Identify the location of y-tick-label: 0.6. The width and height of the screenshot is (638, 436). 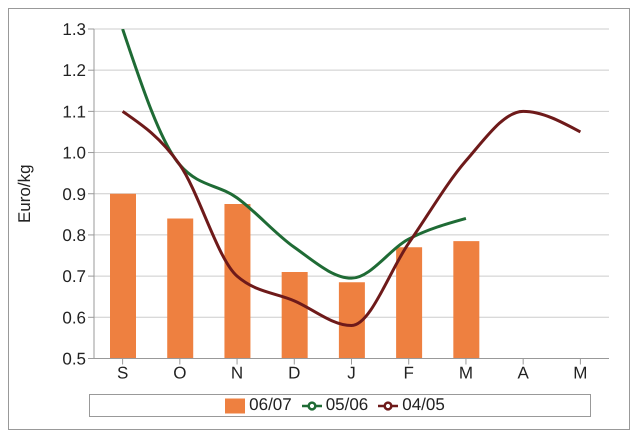
(74, 318).